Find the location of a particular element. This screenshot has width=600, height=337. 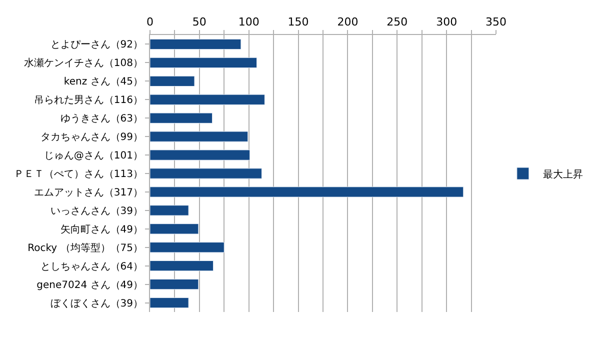

y-tick-label: としちゃんさん（64） is located at coordinates (91, 266).